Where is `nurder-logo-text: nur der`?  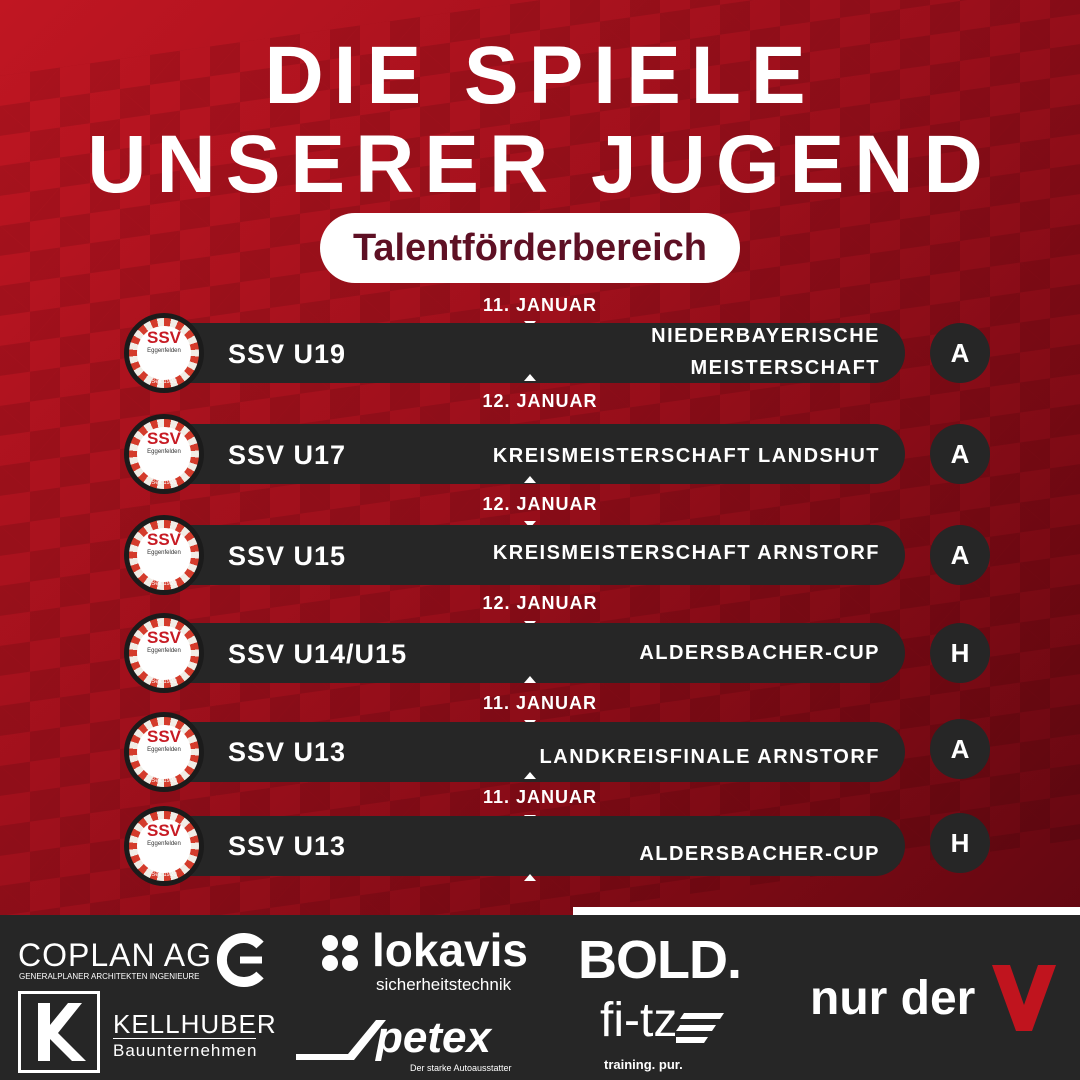 nurder-logo-text: nur der is located at coordinates (893, 998).